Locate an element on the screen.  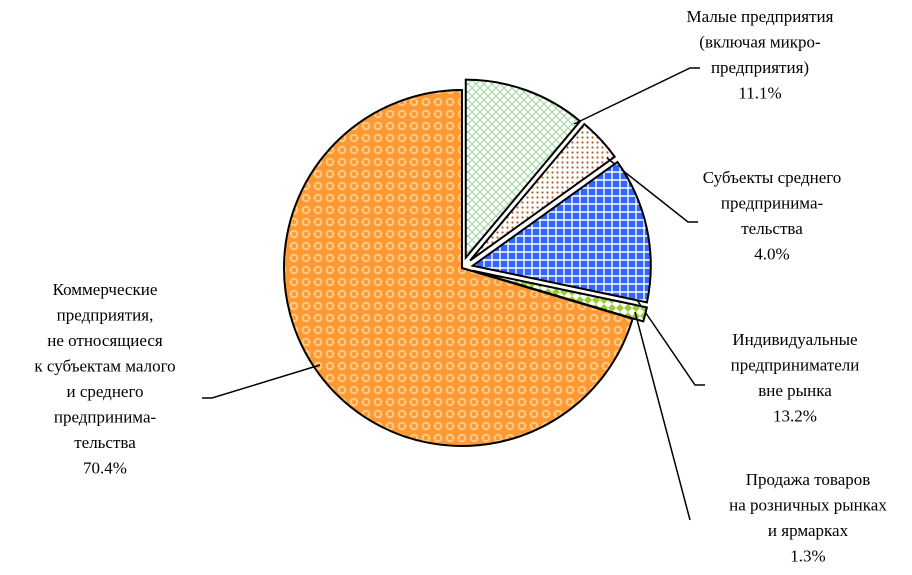
value-label: 1.3% is located at coordinates (807, 556).